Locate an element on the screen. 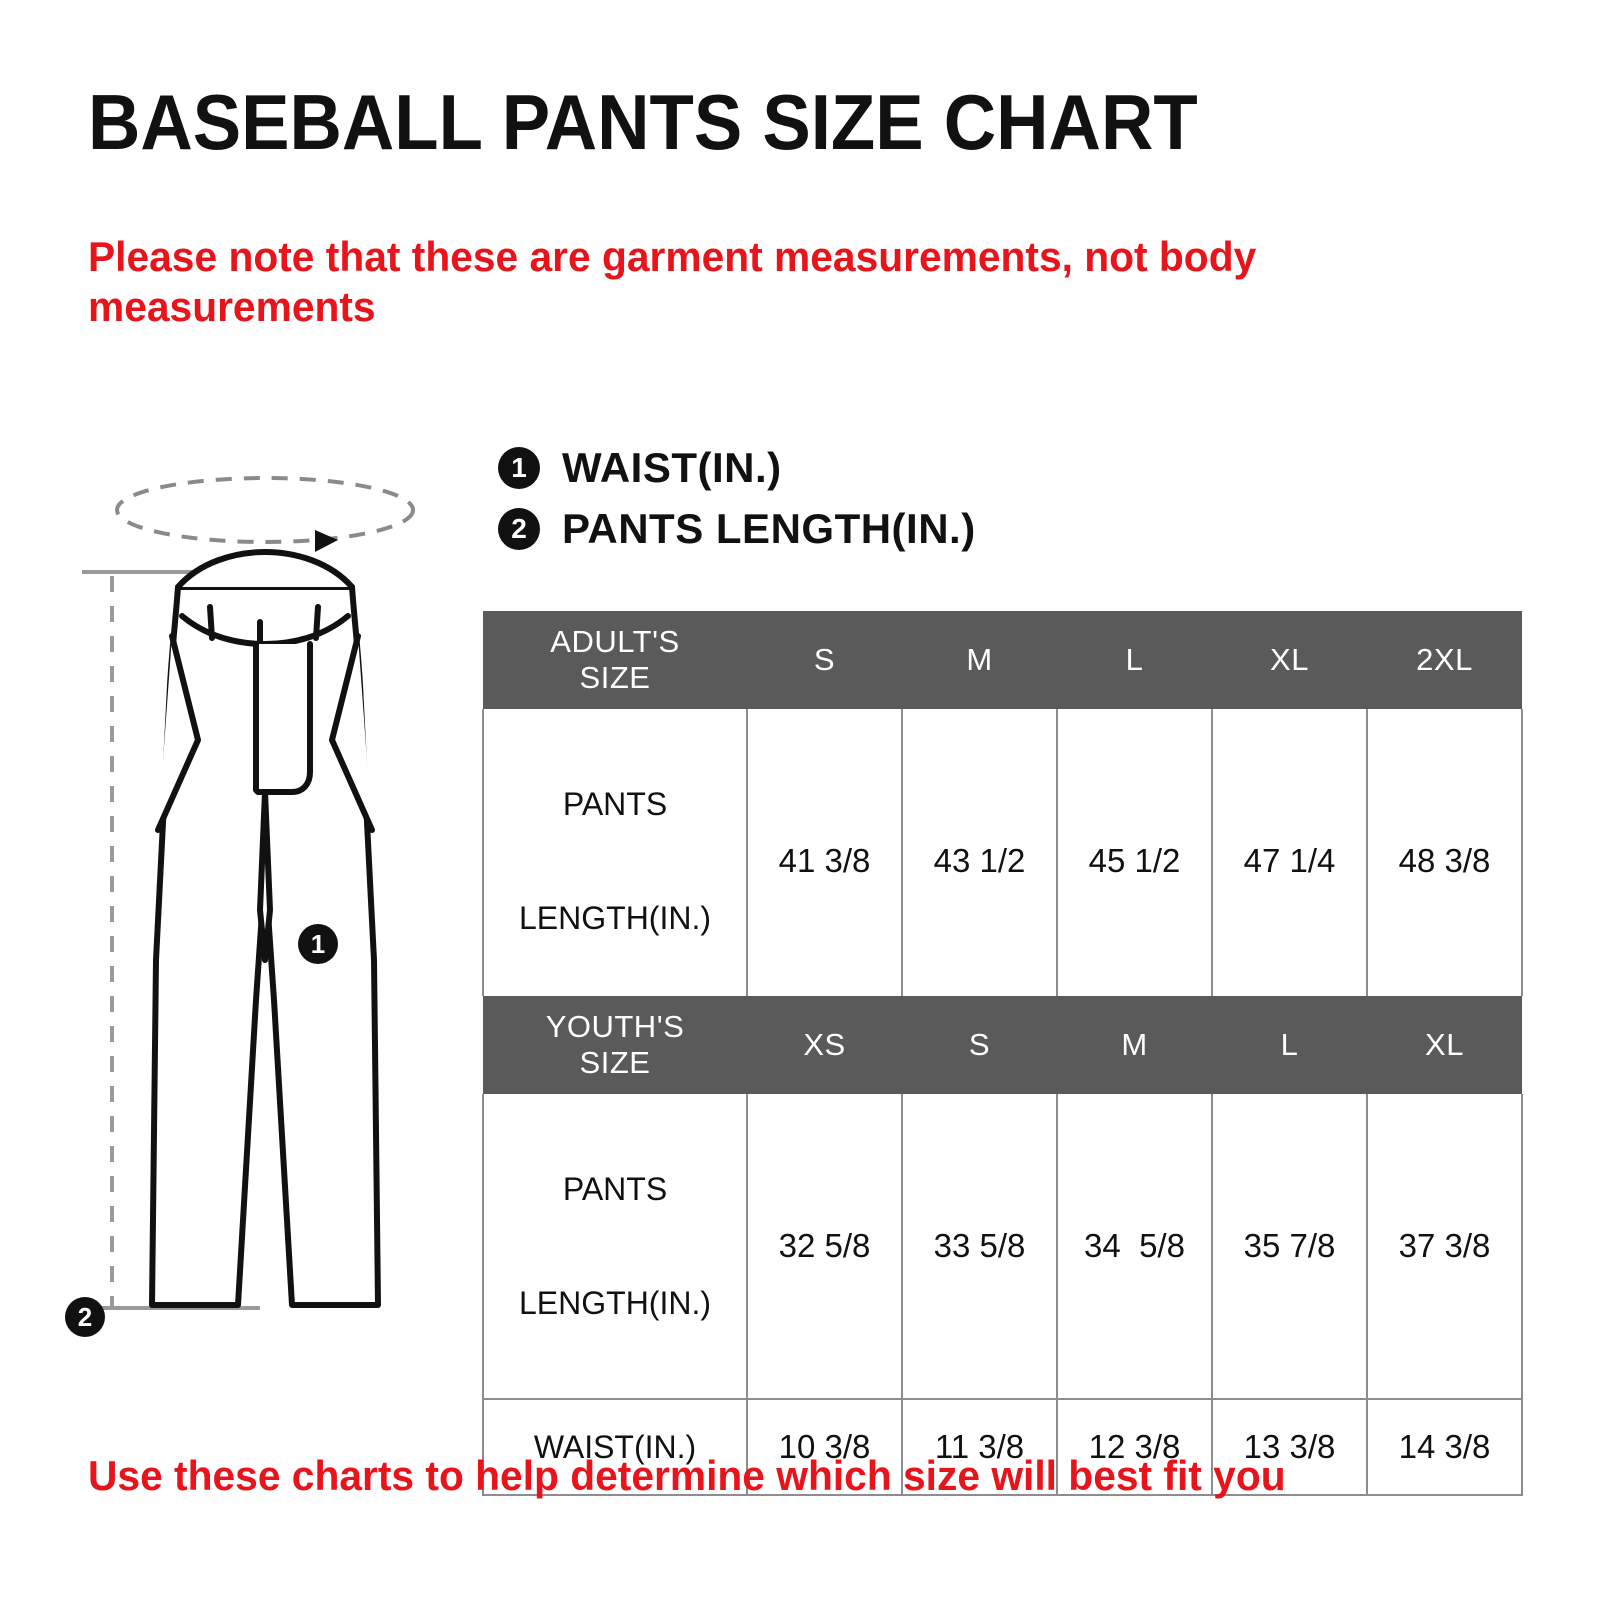 The width and height of the screenshot is (1600, 1600). adult-size-header-line2: SIZE is located at coordinates (615, 677).